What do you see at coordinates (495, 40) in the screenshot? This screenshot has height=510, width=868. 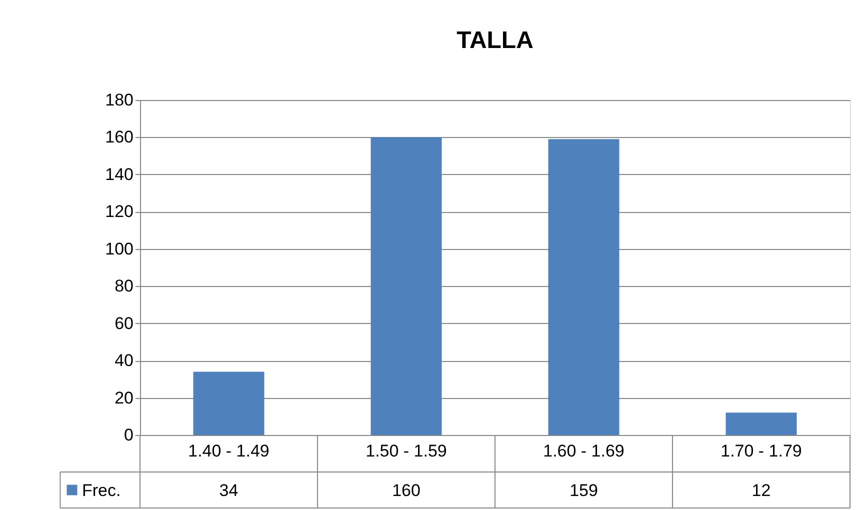 I see `chart-title: TALLA` at bounding box center [495, 40].